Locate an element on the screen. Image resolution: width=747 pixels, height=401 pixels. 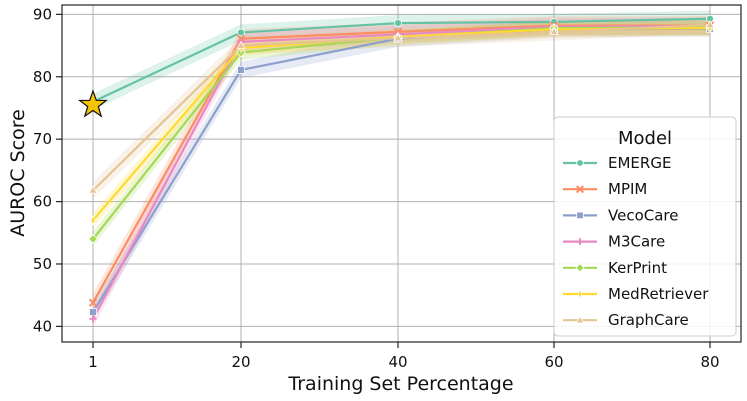
legend-label-m3care: M3Care is located at coordinates (636, 242).